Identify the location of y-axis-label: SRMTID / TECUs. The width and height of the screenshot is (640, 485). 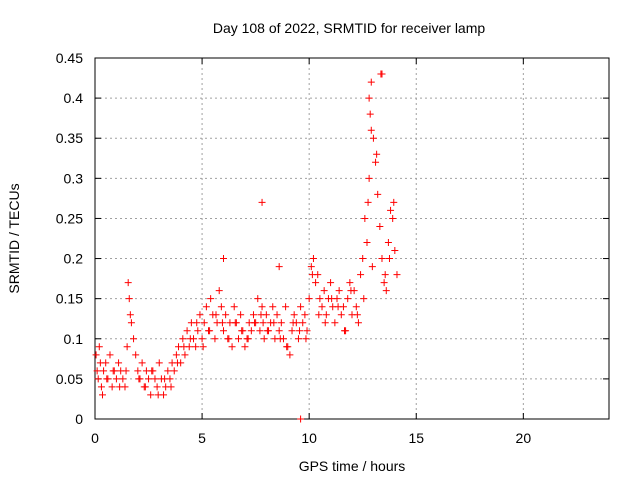
(14, 238).